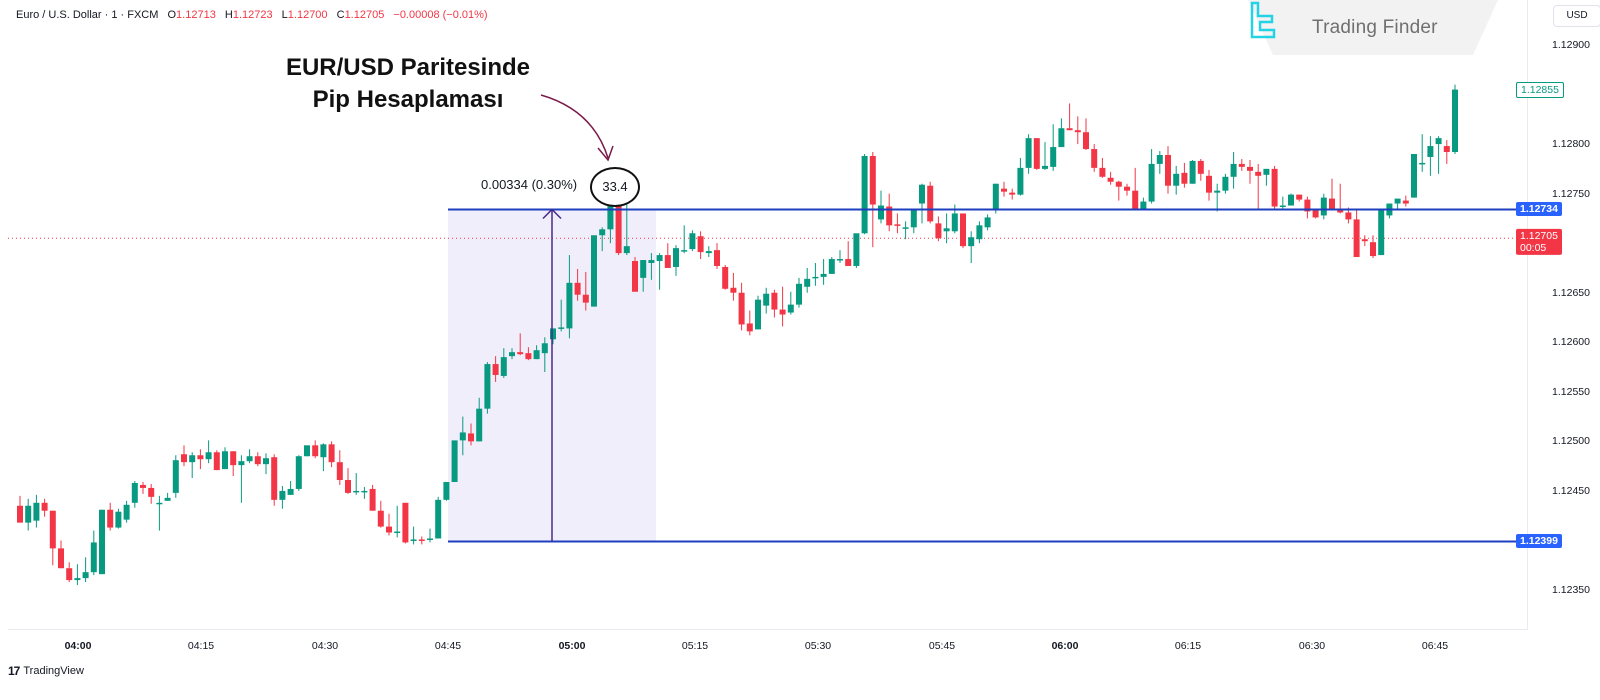 The image size is (1600, 700). Describe the element at coordinates (1576, 16) in the screenshot. I see `currency-button: USD` at that location.